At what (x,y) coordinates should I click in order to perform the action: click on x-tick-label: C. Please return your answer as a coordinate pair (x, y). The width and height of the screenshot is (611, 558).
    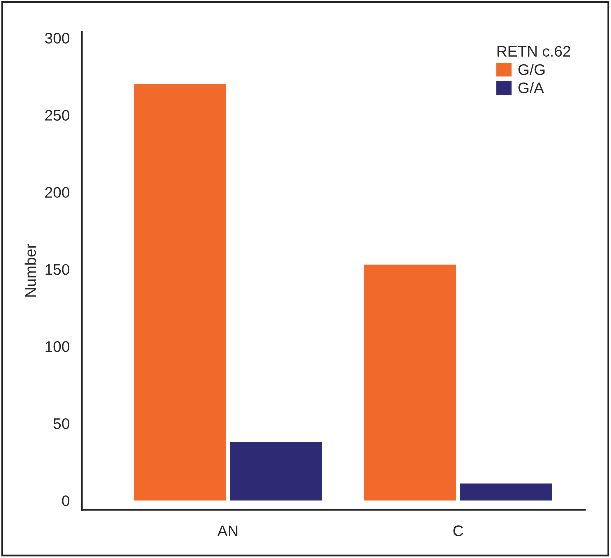
    Looking at the image, I should click on (459, 531).